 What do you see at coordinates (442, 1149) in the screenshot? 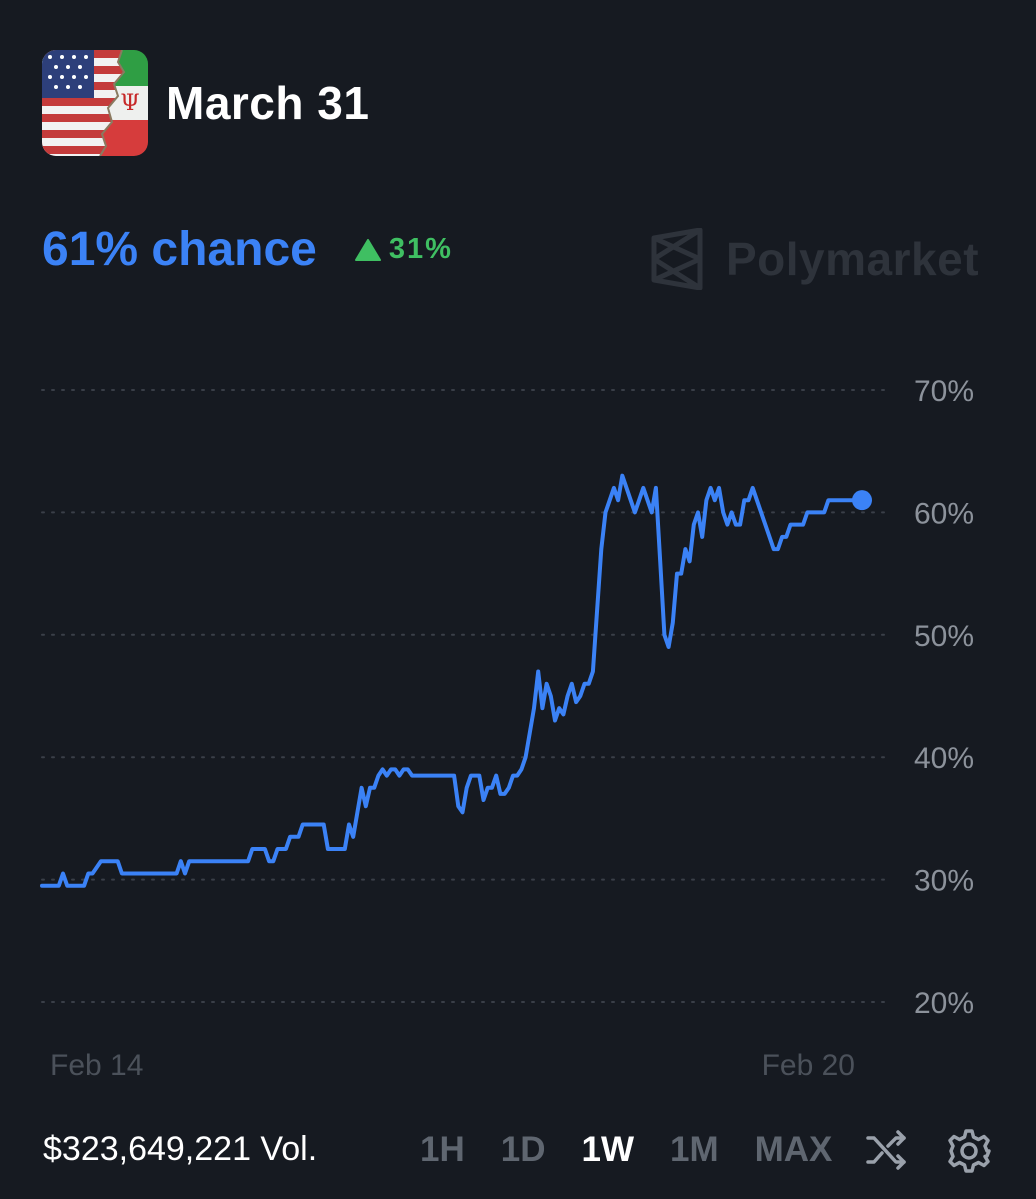
I see `range-tab-1h: 1H` at bounding box center [442, 1149].